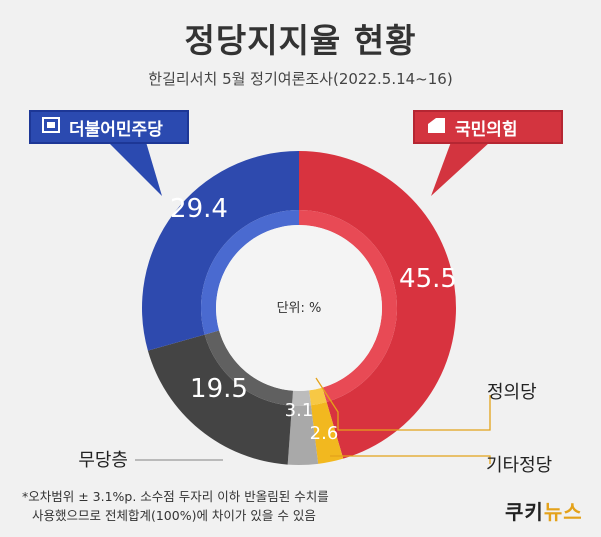 The height and width of the screenshot is (537, 601). Describe the element at coordinates (512, 392) in the screenshot. I see `callout-label-0: 정의당` at that location.